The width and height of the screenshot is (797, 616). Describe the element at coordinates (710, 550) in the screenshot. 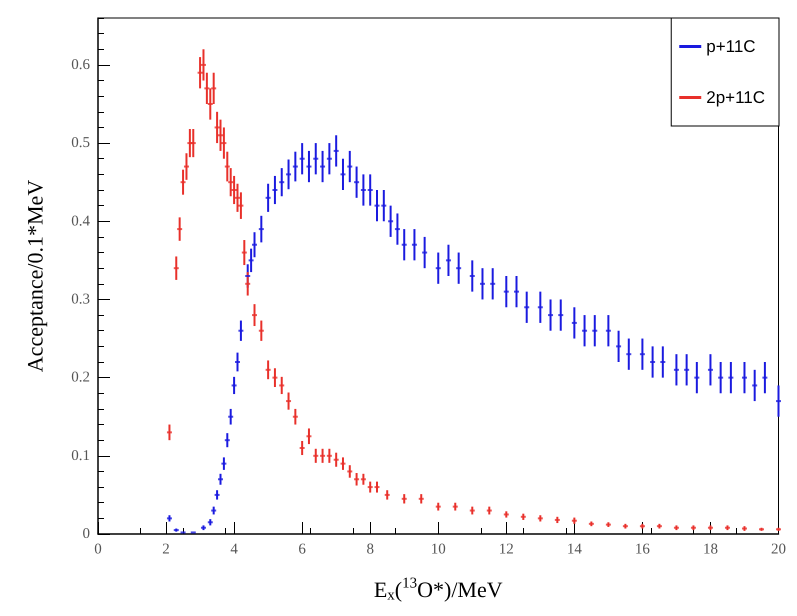

I see `x-tick-label: 18` at that location.